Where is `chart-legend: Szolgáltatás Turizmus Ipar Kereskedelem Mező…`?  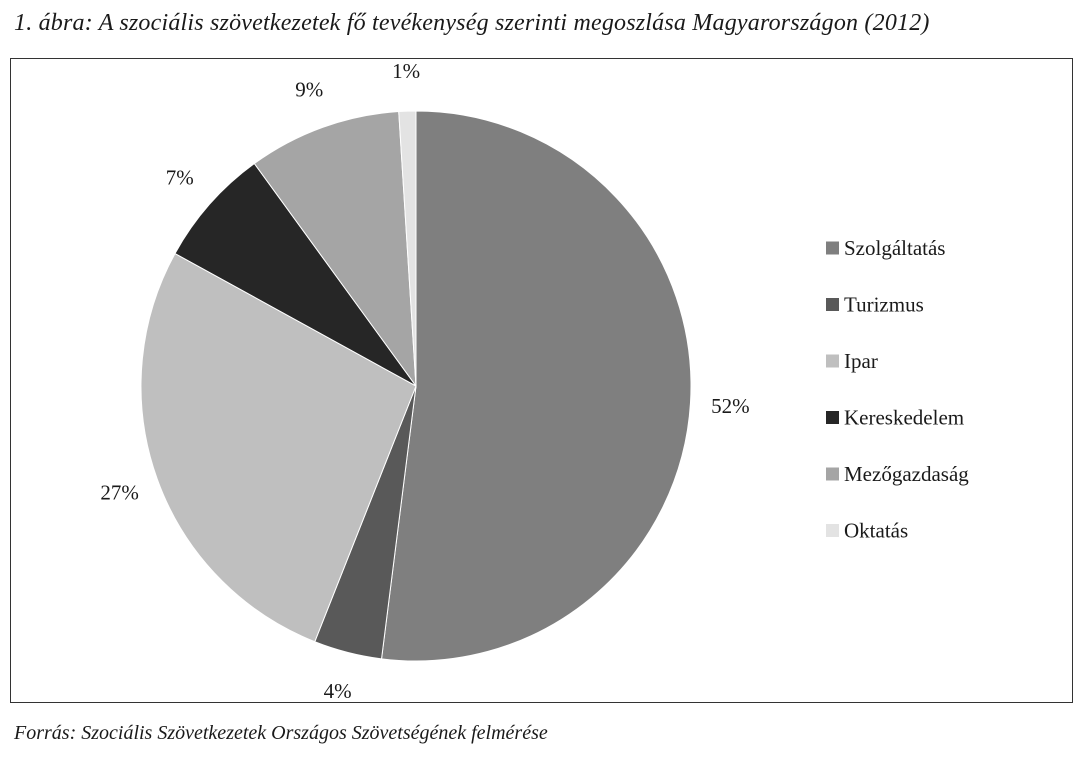 chart-legend: Szolgáltatás Turizmus Ipar Kereskedelem Mező… is located at coordinates (897, 389).